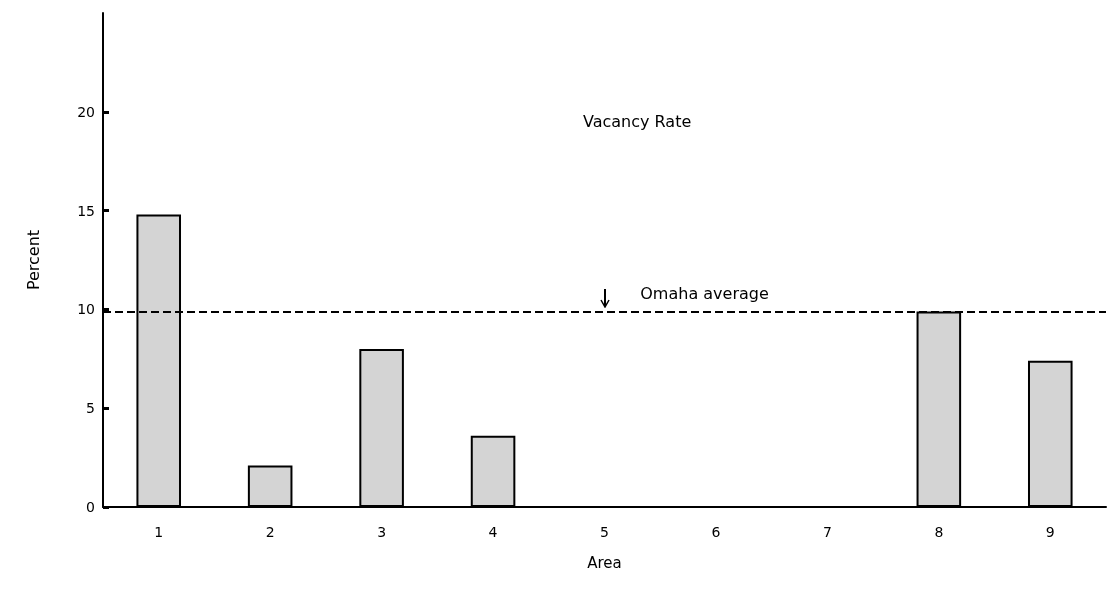 This screenshot has height=594, width=1115. I want to click on x-tick-label: 8, so click(939, 532).